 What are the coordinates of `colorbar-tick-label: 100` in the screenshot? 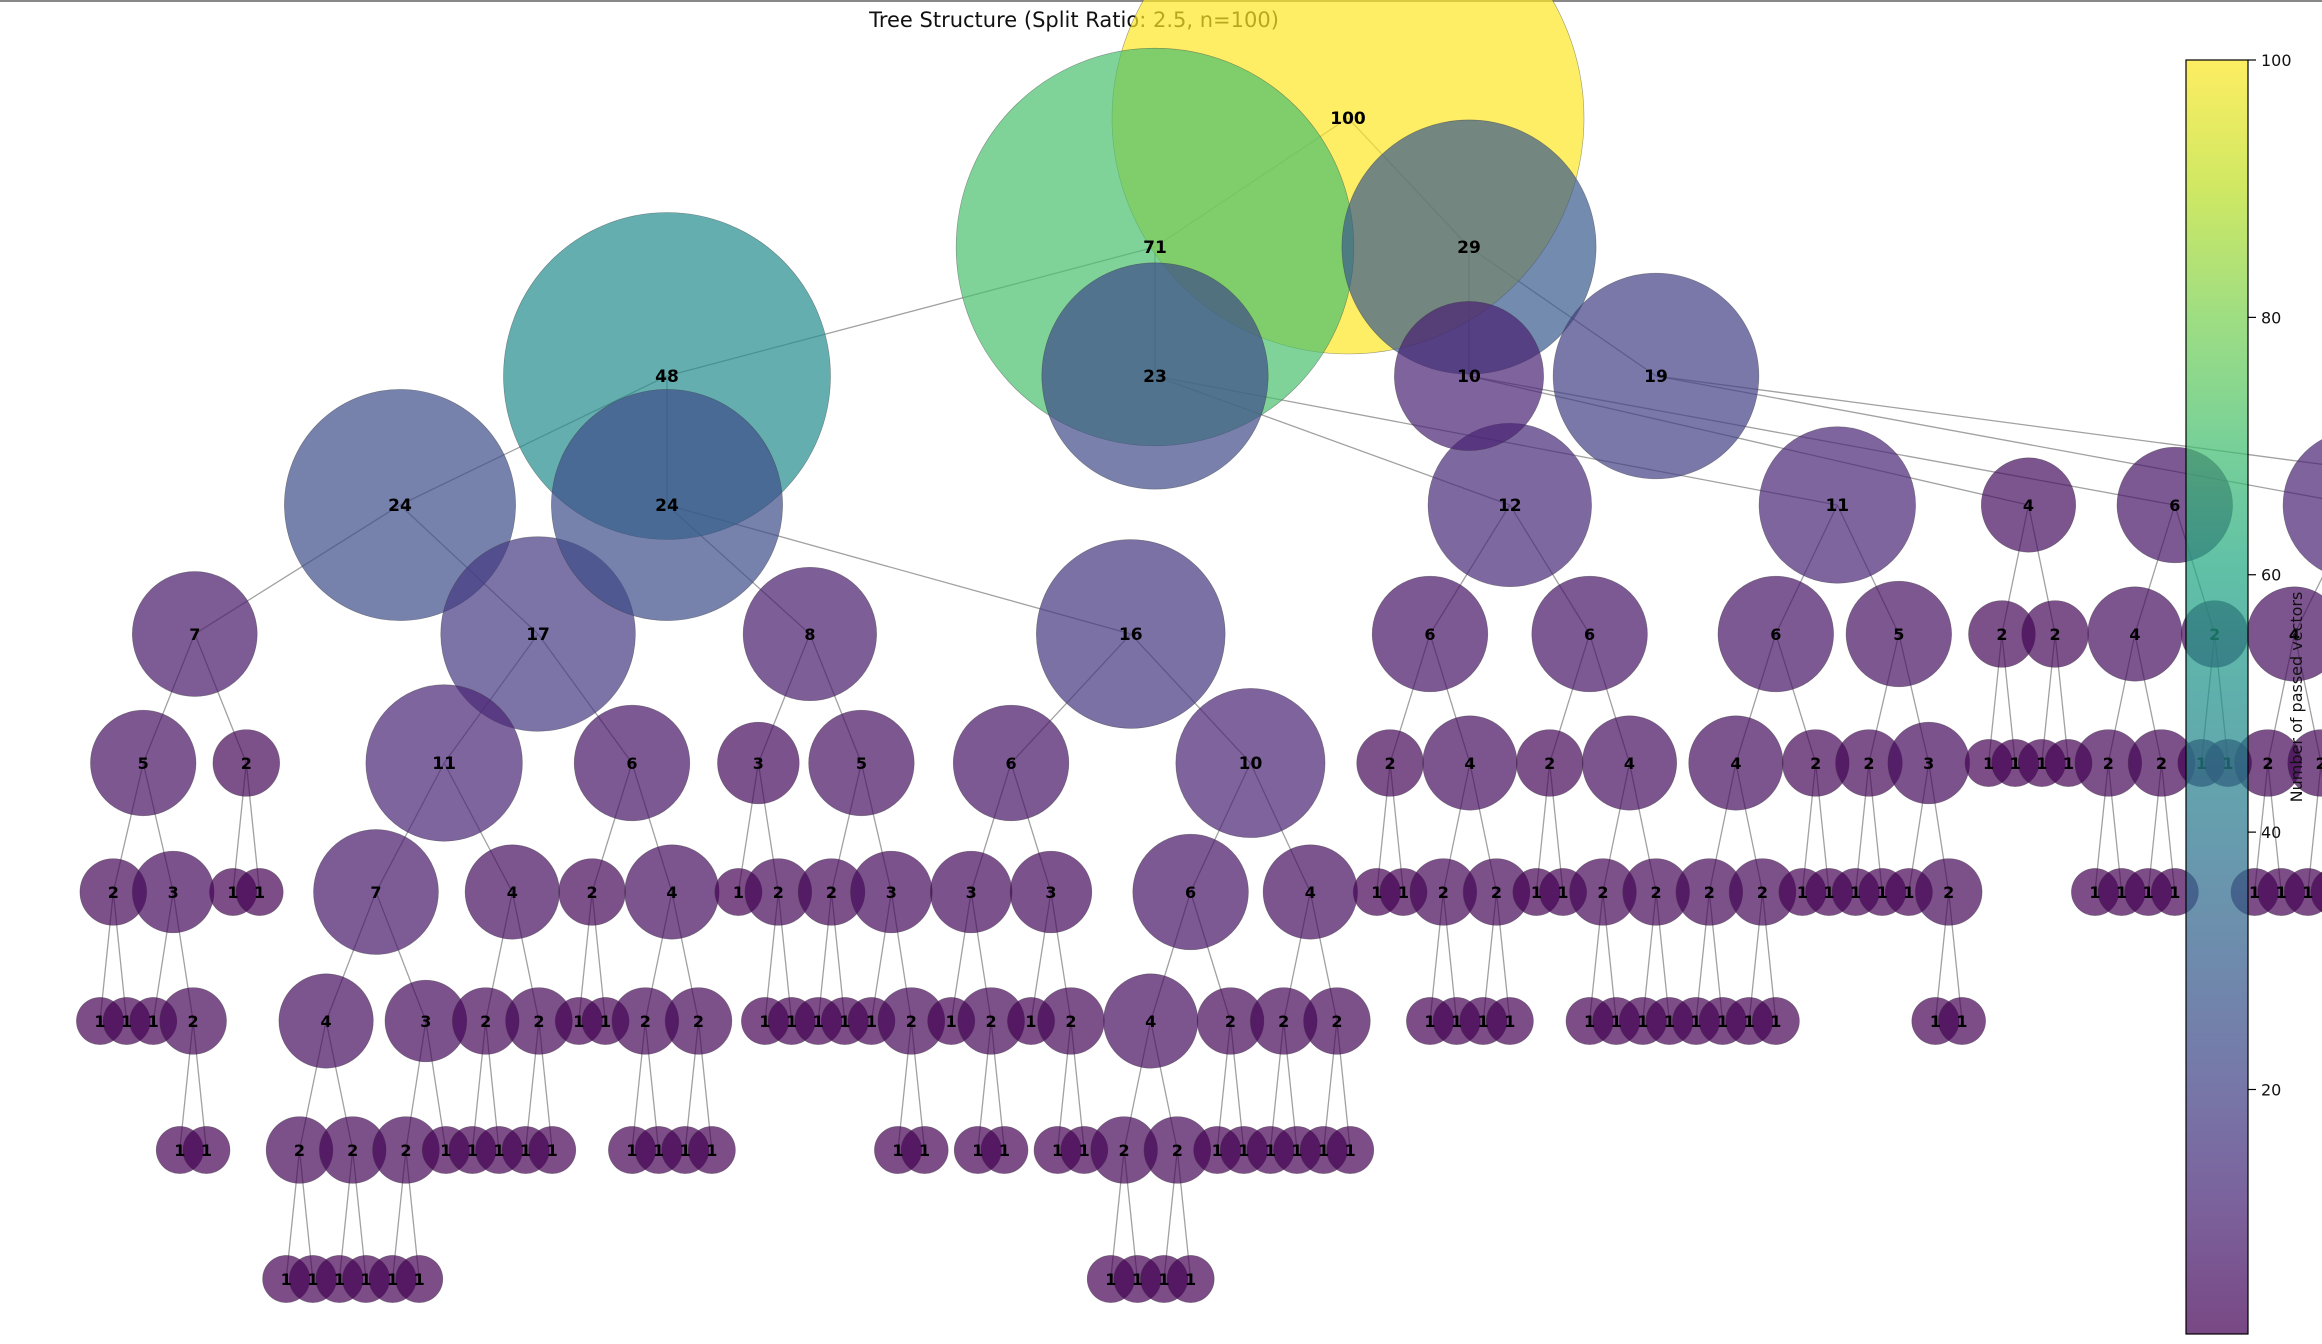 It's located at (2276, 60).